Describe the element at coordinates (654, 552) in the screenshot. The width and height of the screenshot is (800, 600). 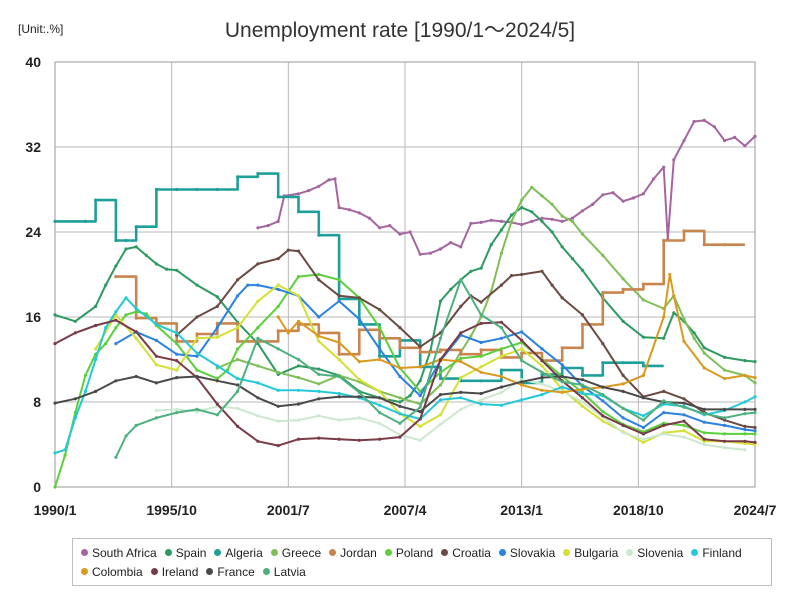
I see `legend-item: Slovenia` at that location.